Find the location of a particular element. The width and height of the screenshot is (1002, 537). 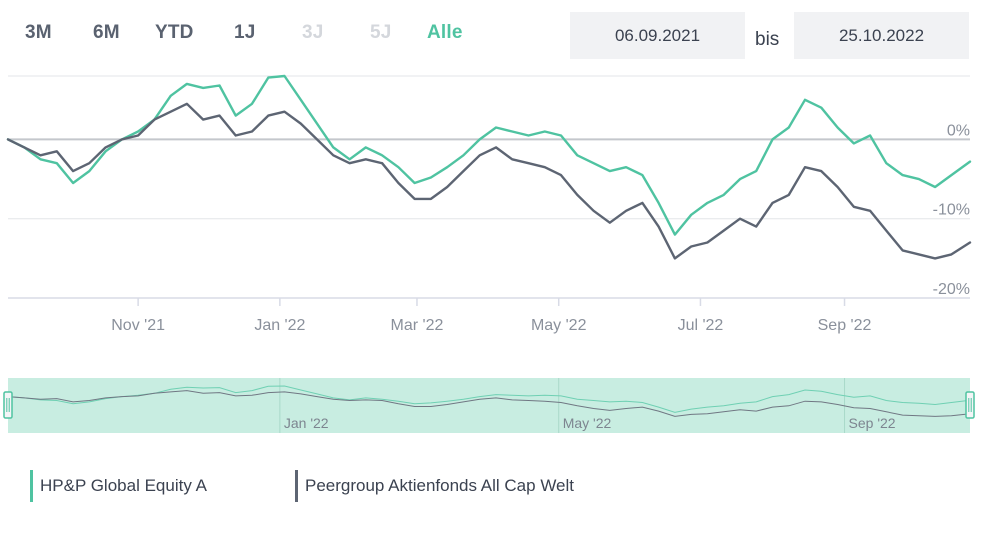

x-tick-label: Sep '22 is located at coordinates (845, 325).